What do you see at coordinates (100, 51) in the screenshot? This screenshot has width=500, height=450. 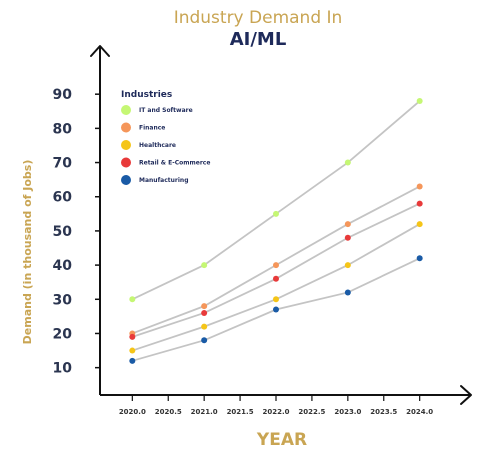 I see `y-axis-arrow` at bounding box center [100, 51].